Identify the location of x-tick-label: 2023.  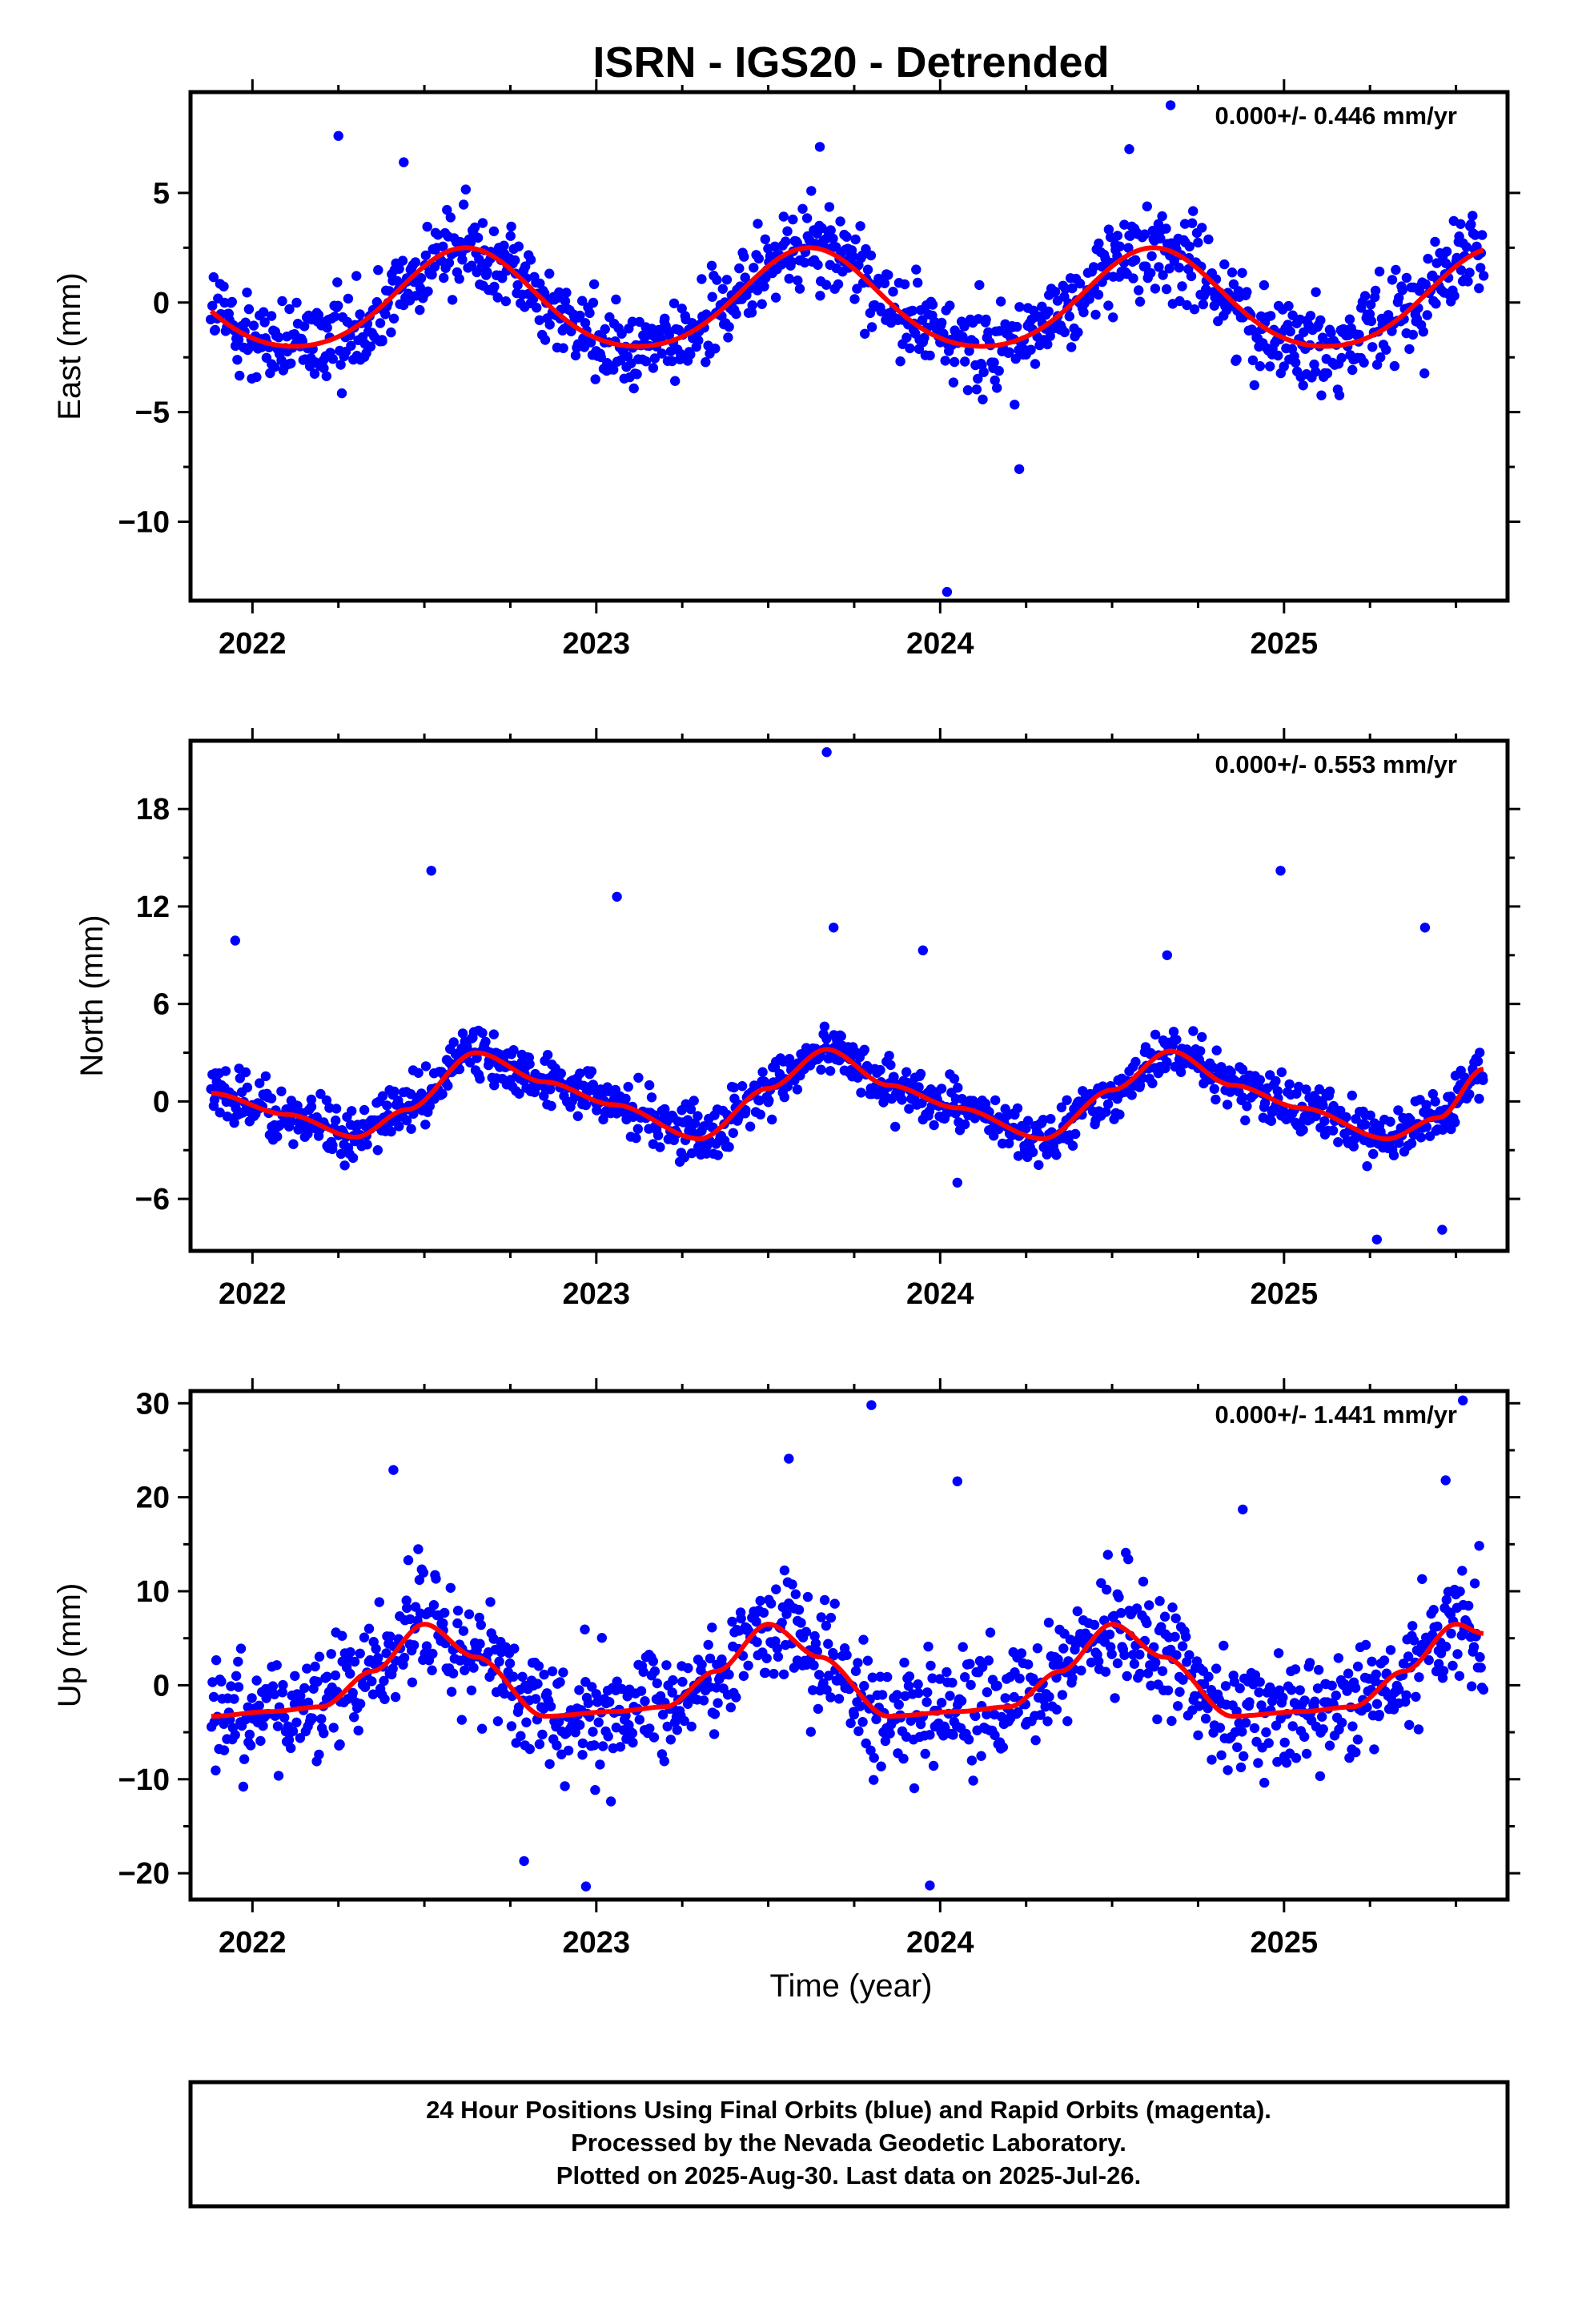
(597, 1943).